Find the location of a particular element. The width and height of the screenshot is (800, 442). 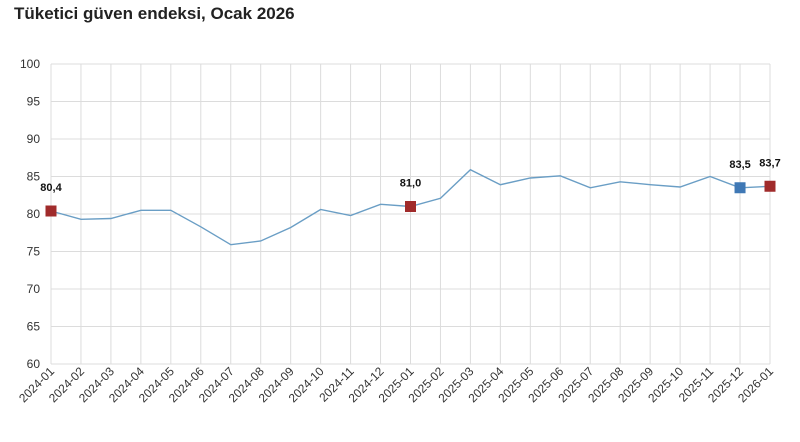

y-tick-label: 65 is located at coordinates (34, 327).